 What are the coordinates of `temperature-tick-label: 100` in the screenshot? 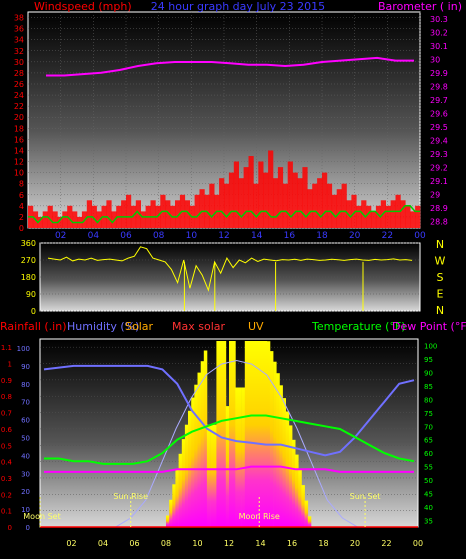 It's located at (430, 347).